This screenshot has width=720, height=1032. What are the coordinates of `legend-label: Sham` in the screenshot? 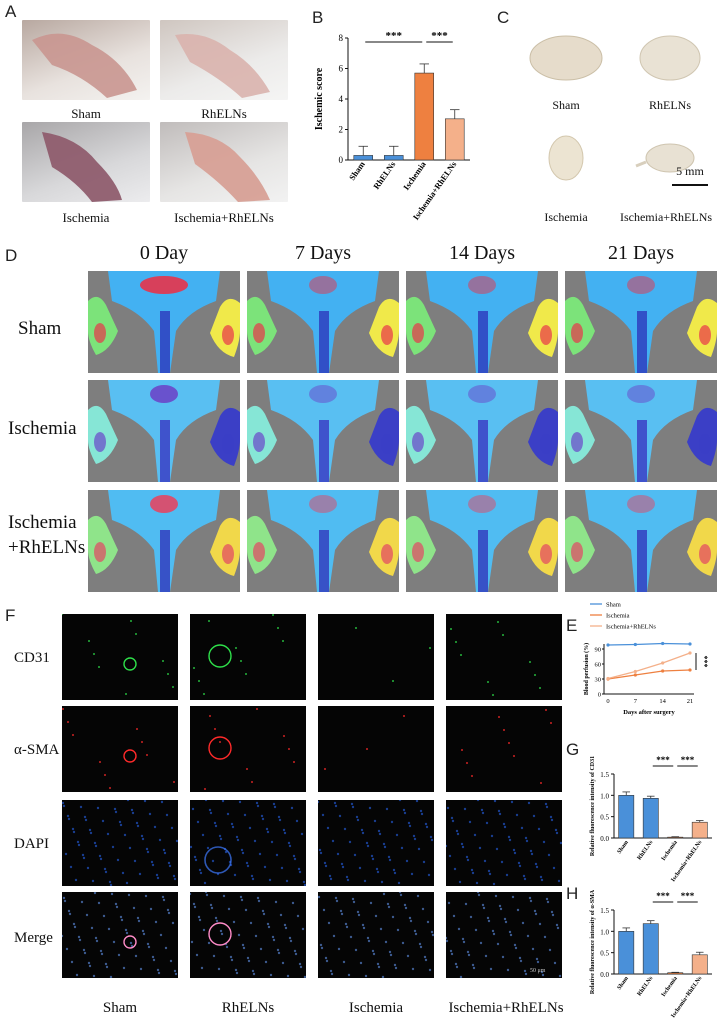 It's located at (613, 605).